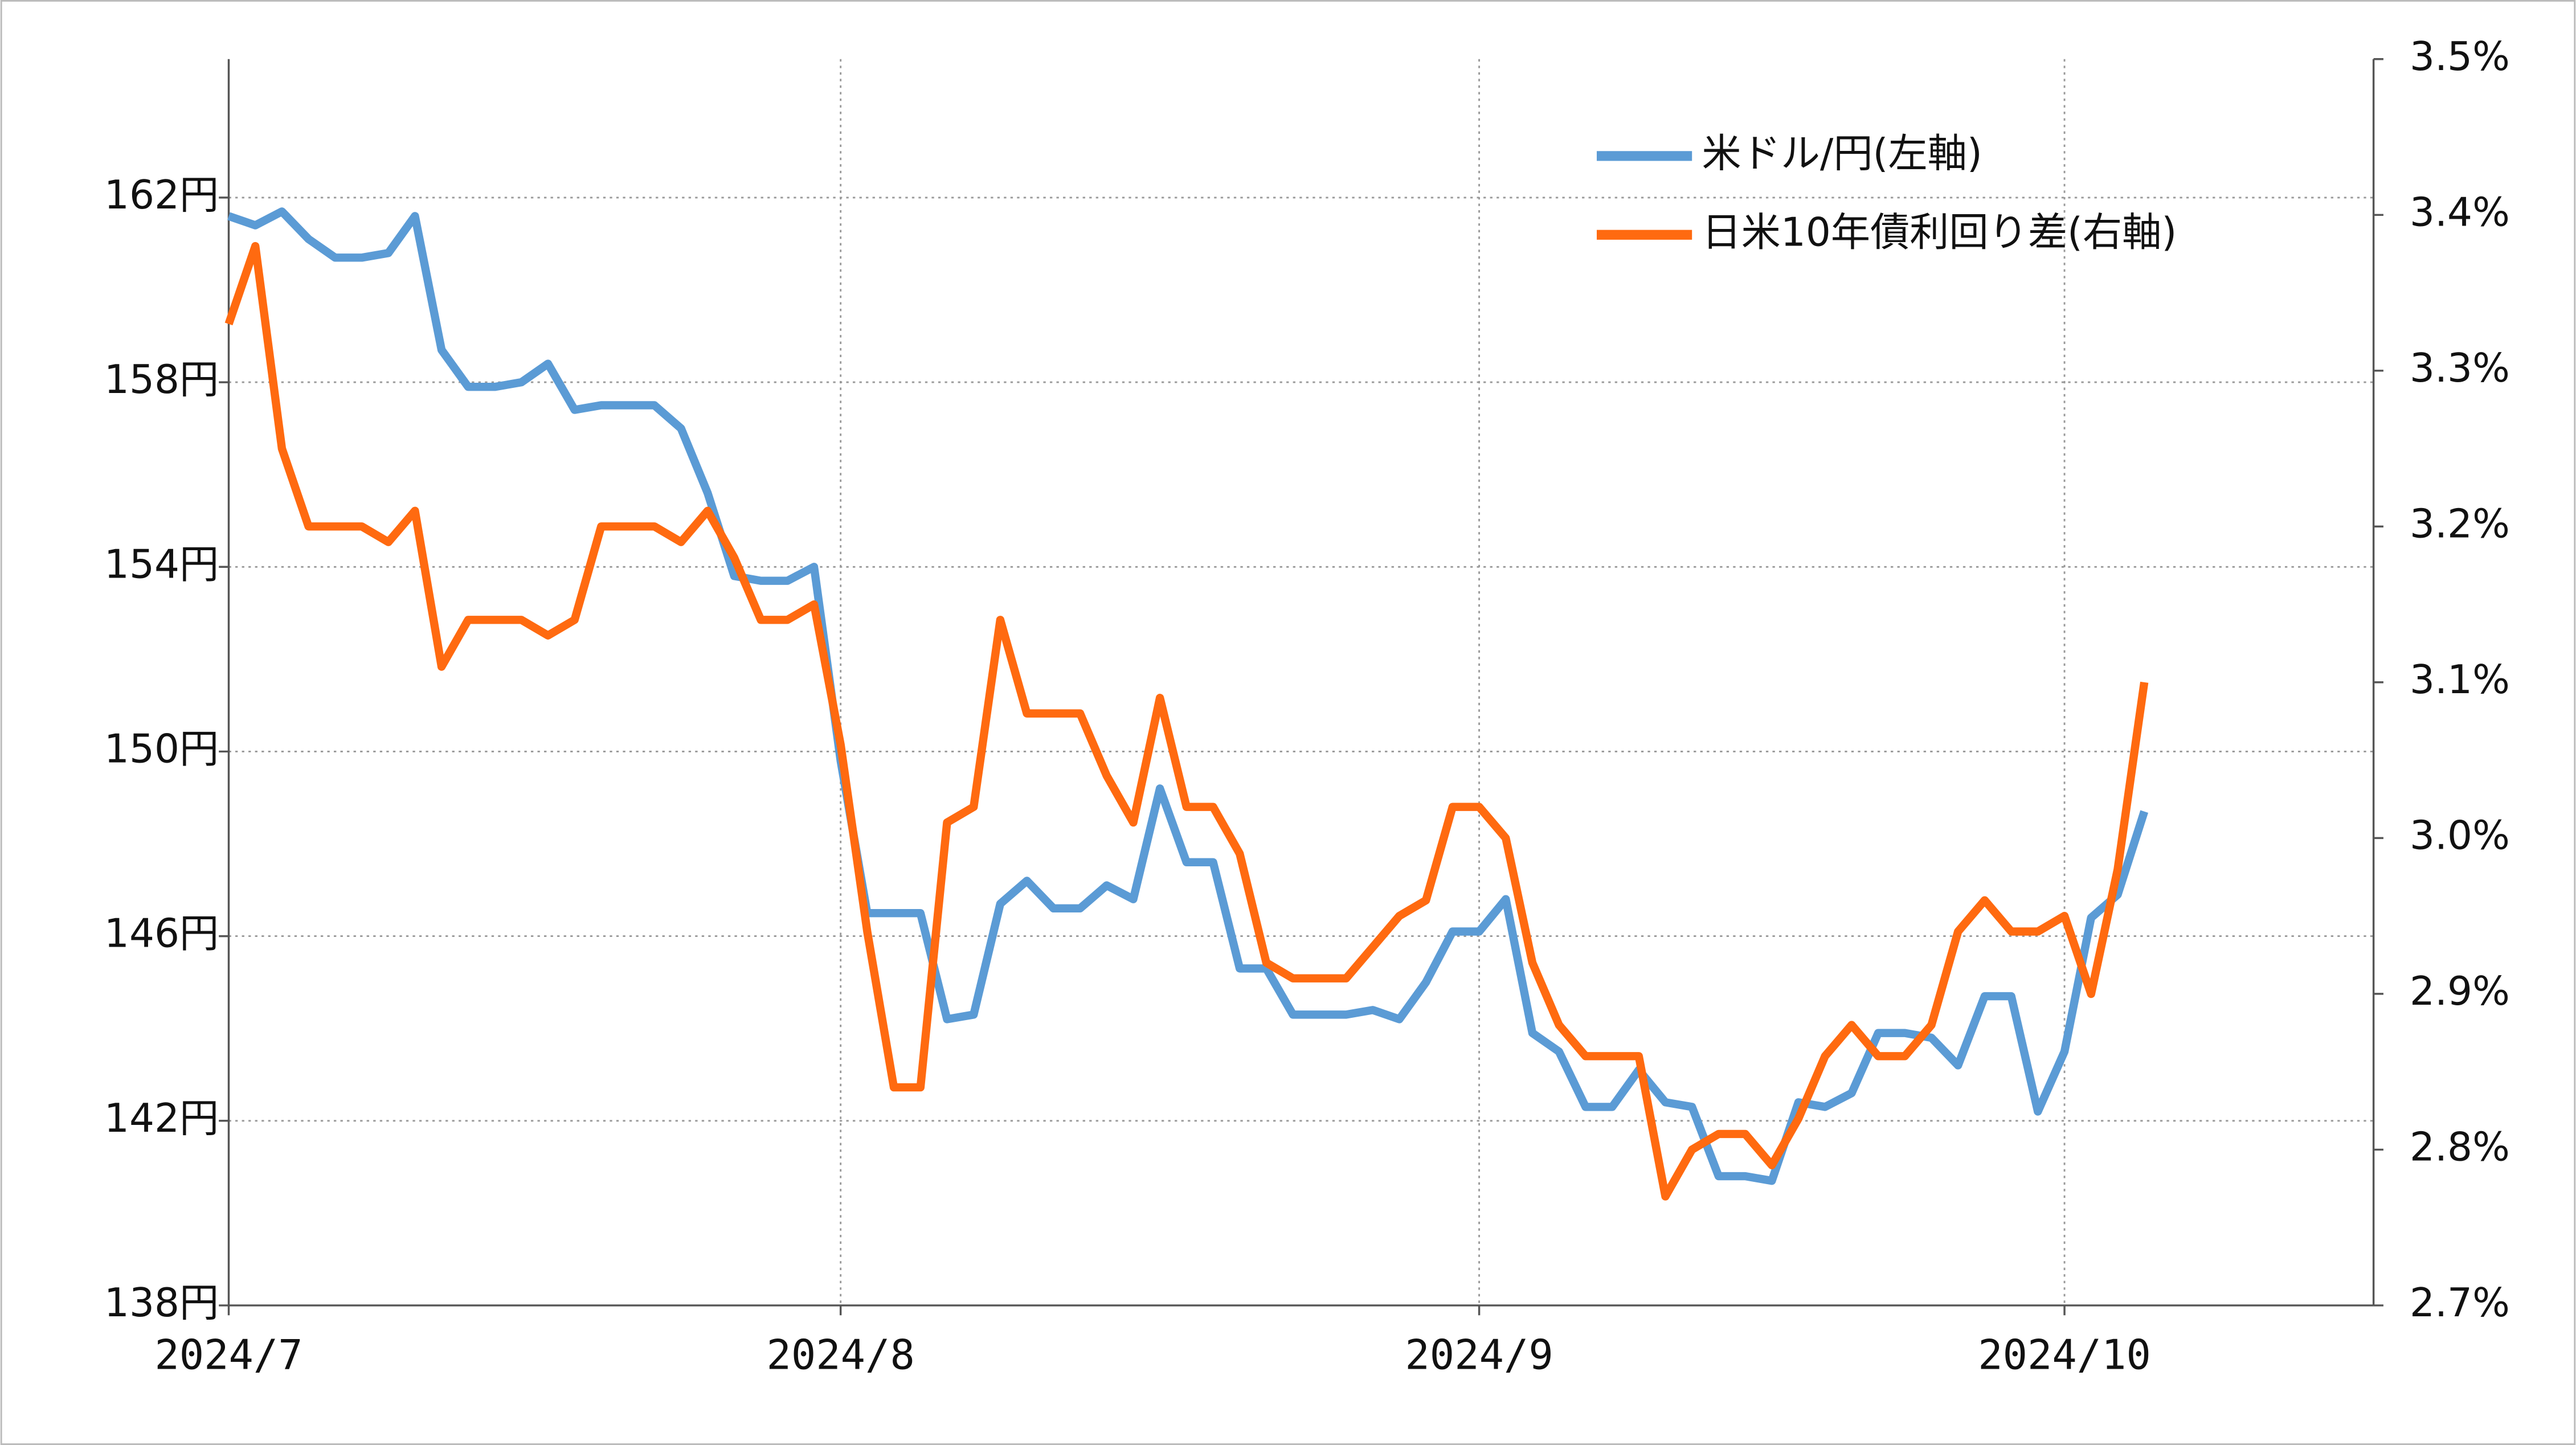 The width and height of the screenshot is (2576, 1445). I want to click on x-tick-label: 2024/7, so click(228, 1355).